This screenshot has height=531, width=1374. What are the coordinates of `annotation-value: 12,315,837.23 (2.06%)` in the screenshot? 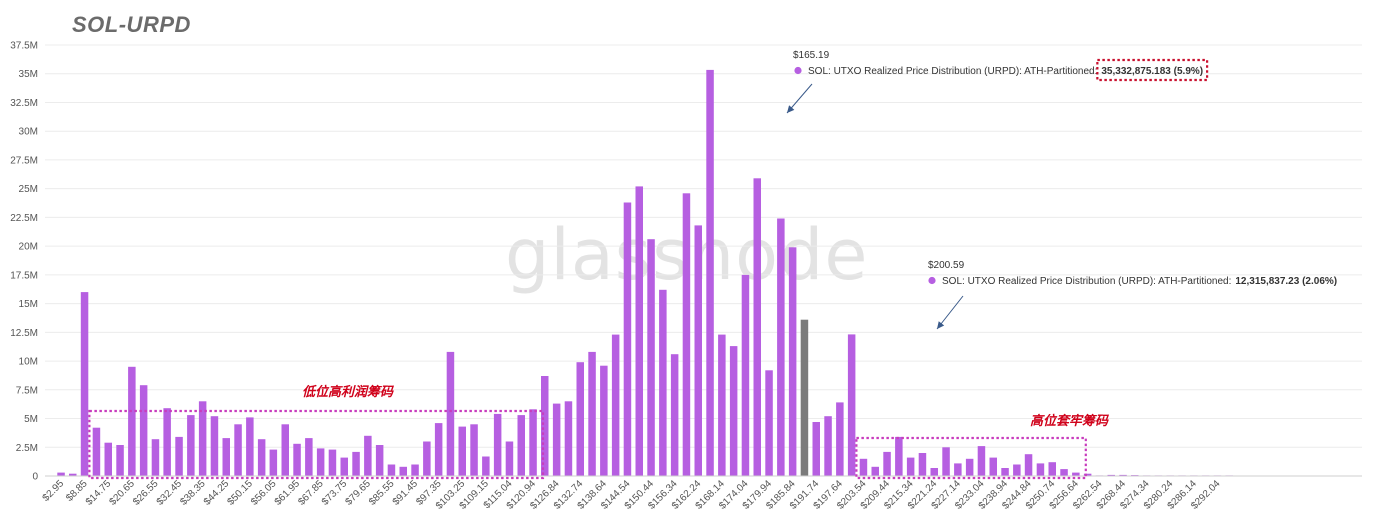 It's located at (1286, 281).